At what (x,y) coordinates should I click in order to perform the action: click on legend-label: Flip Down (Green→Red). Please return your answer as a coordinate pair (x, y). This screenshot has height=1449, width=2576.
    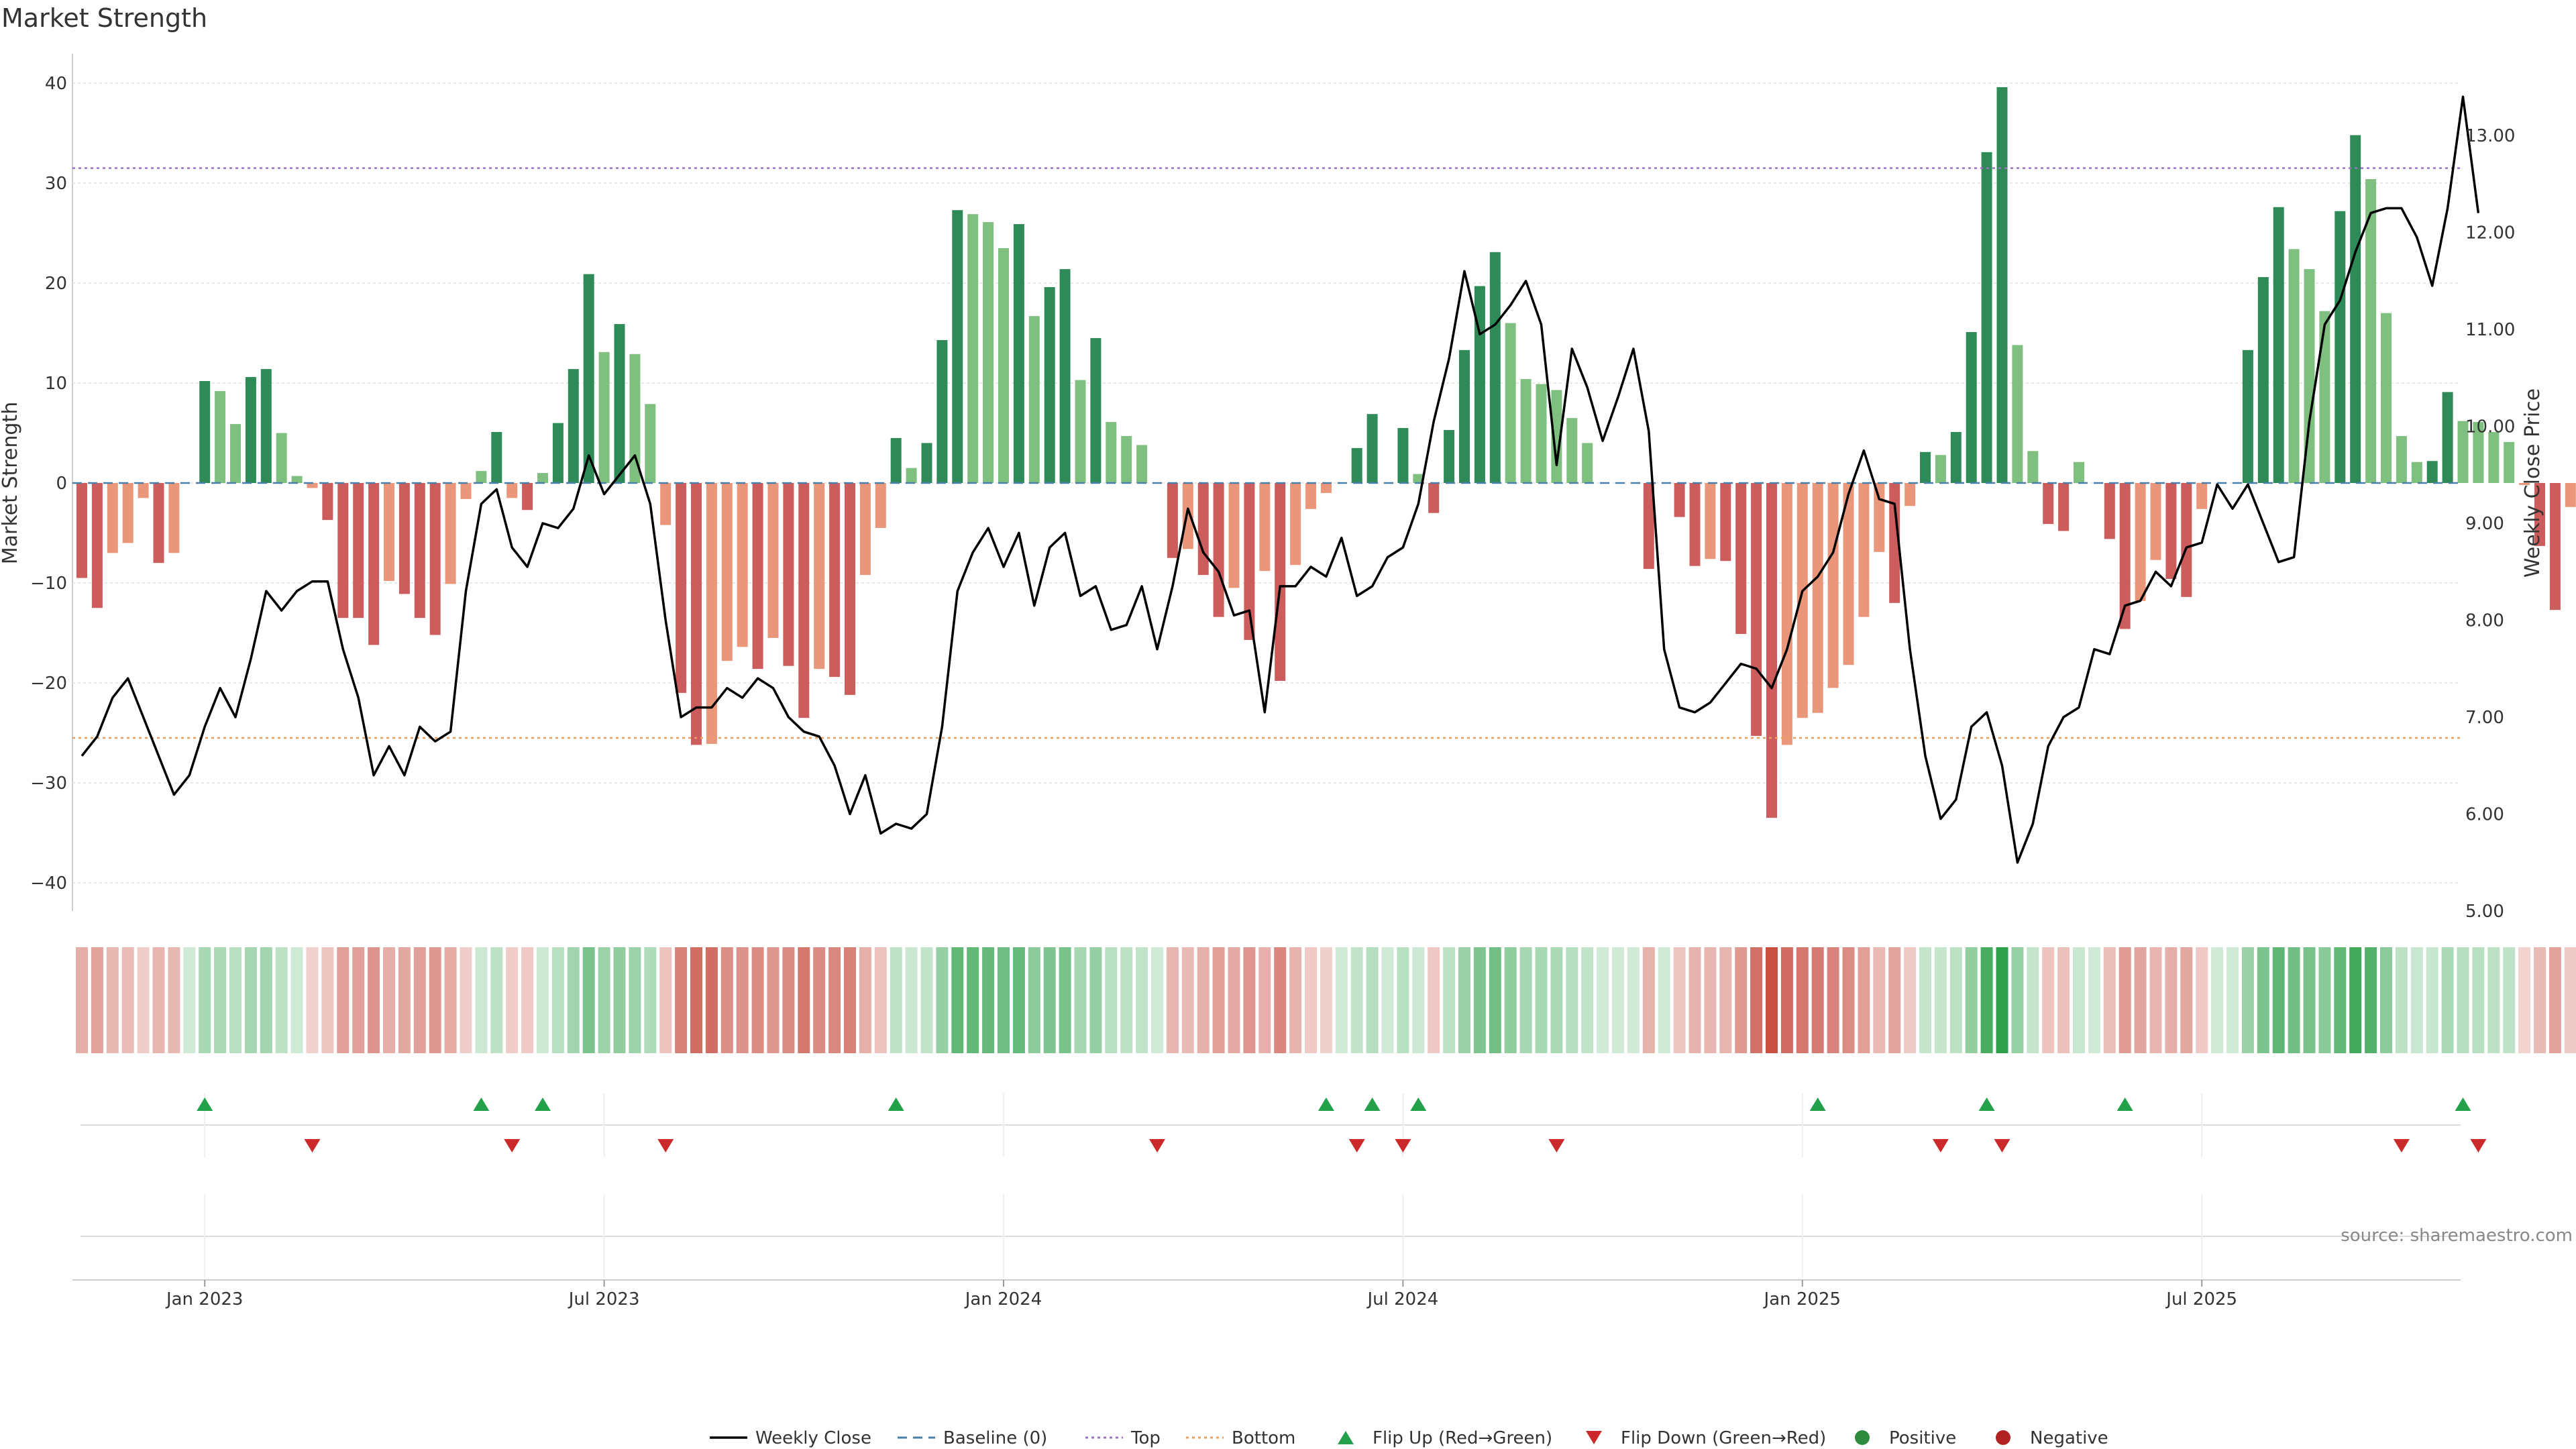
    Looking at the image, I should click on (1723, 1438).